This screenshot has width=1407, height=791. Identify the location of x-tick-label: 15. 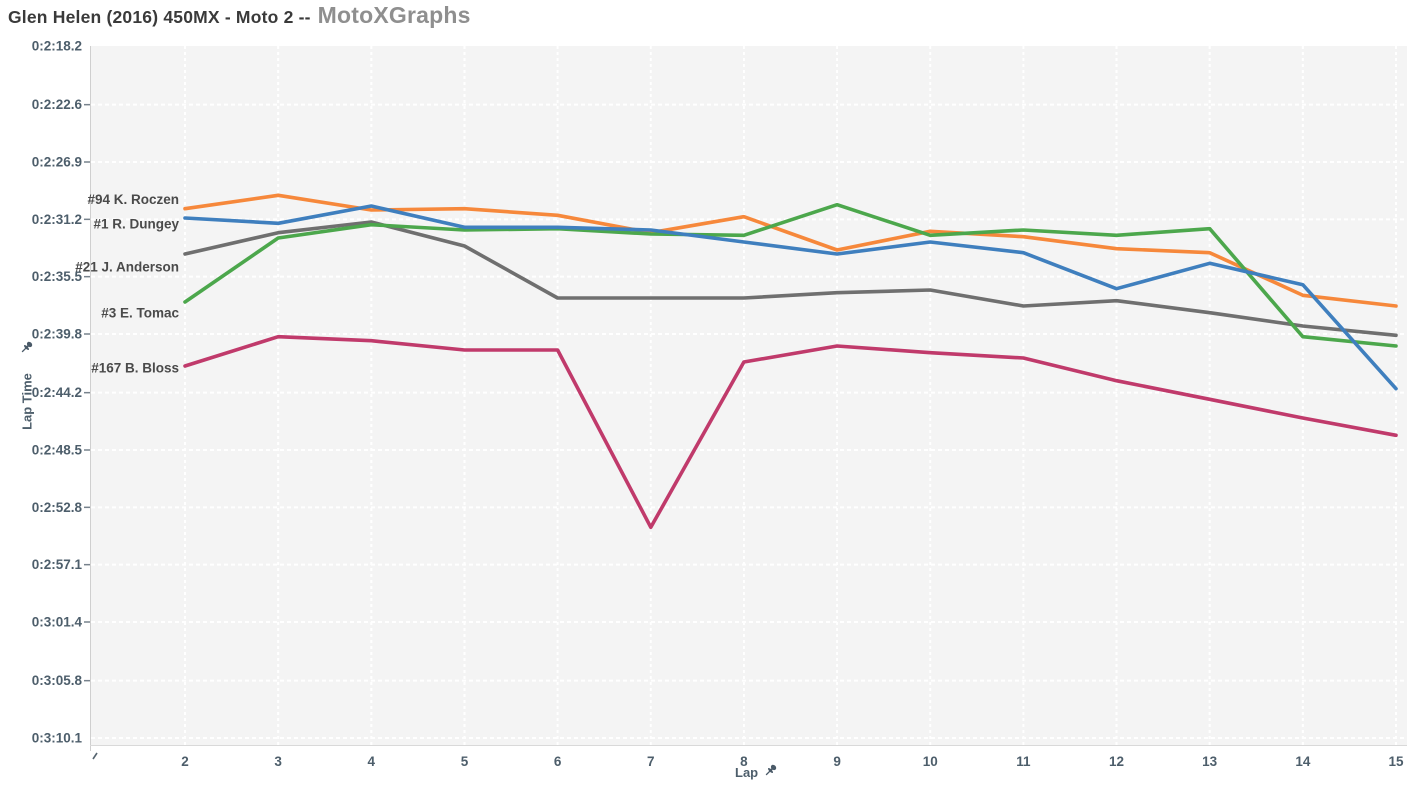
(1396, 761).